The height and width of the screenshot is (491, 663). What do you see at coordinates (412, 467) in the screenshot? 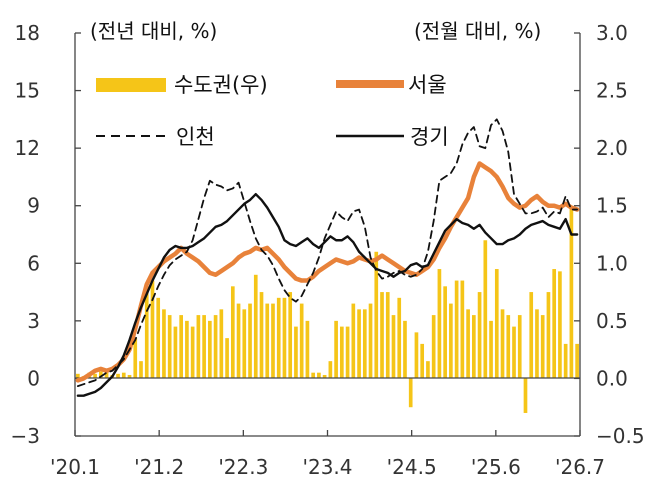
I see `x-tick-label: '24.5` at bounding box center [412, 467].